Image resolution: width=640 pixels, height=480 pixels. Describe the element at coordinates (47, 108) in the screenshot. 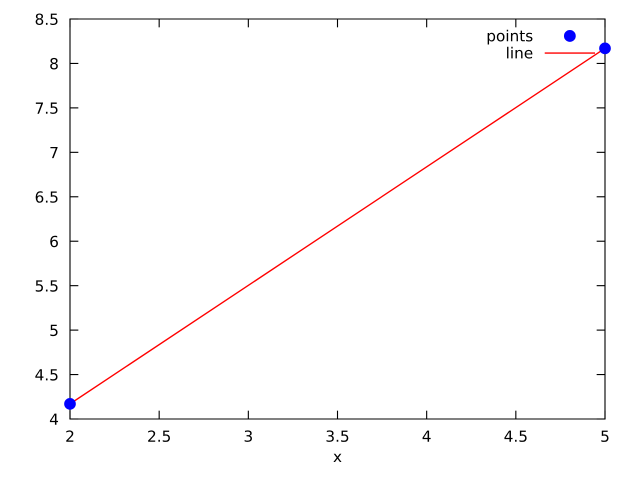

I see `y-tick-label: 7.5` at that location.